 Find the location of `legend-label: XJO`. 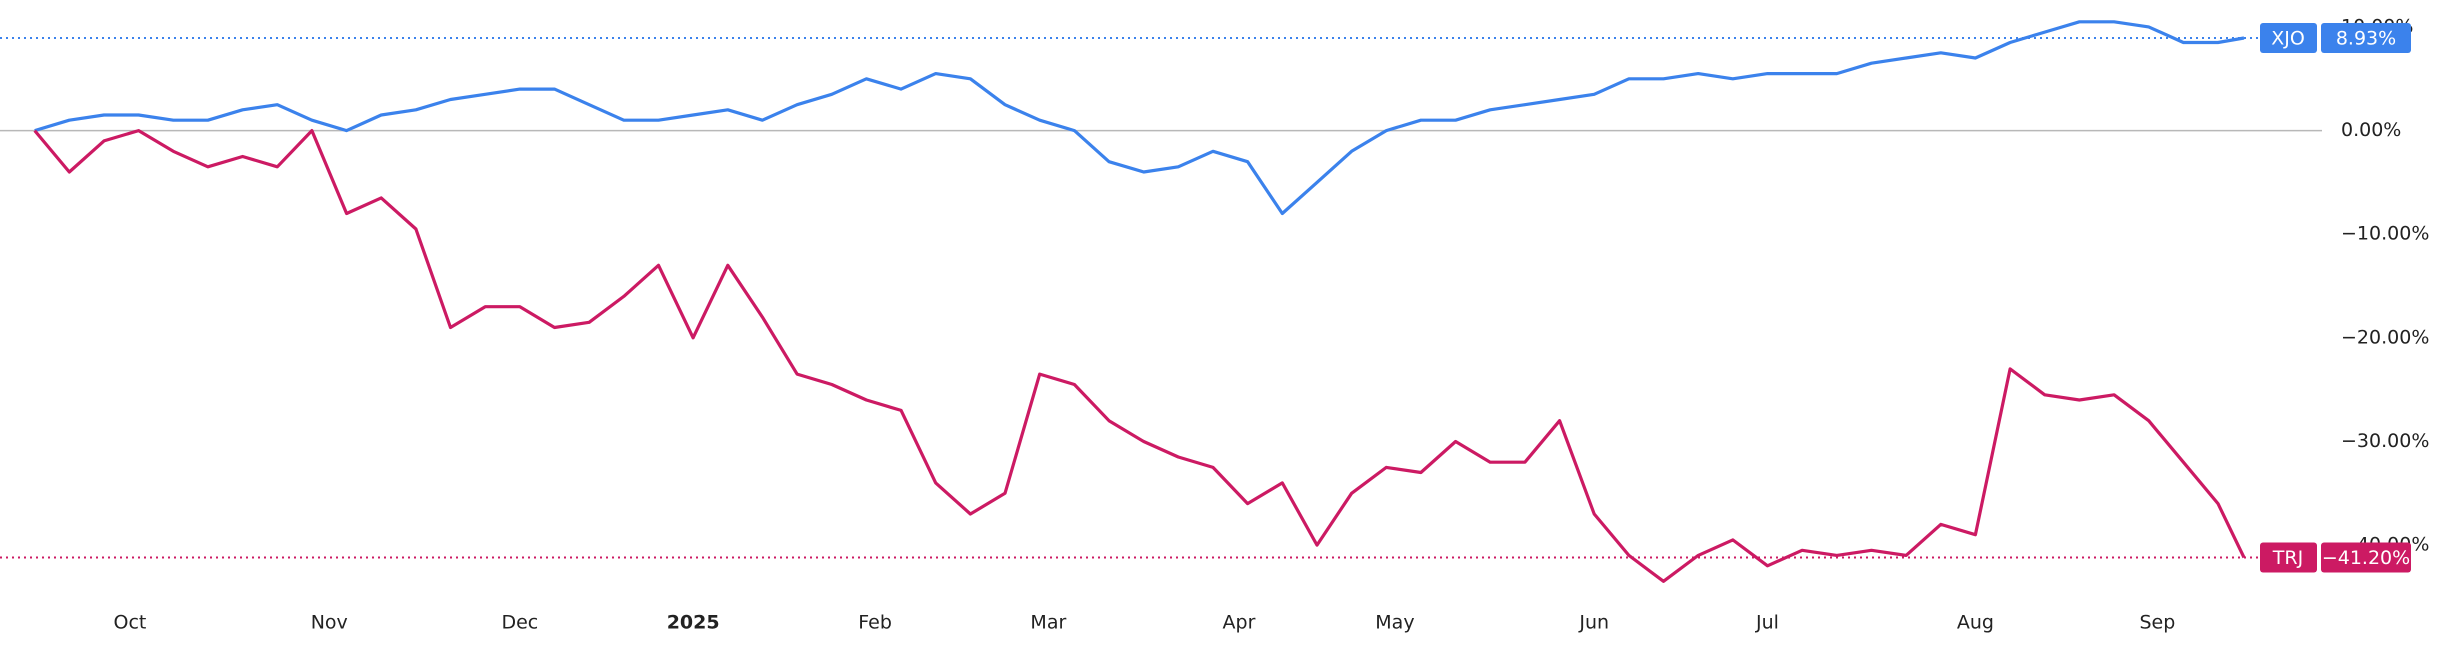

legend-label: XJO is located at coordinates (2288, 39).